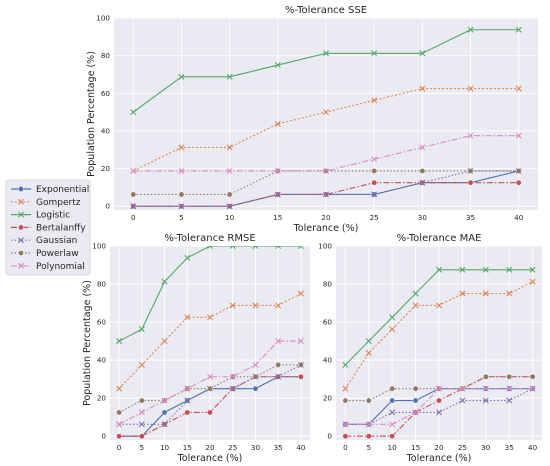  I want to click on legend-marker-polynomial, so click(21, 265).